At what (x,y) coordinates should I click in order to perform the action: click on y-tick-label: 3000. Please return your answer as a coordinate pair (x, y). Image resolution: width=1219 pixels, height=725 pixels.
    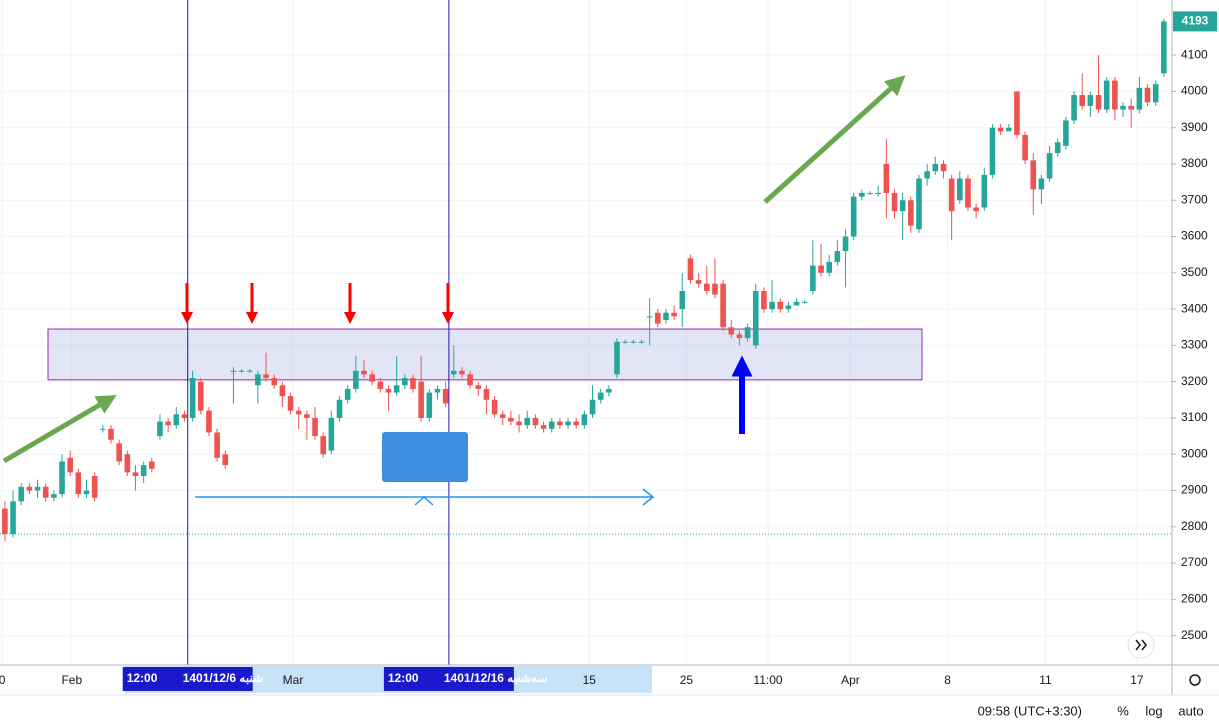
    Looking at the image, I should click on (1194, 453).